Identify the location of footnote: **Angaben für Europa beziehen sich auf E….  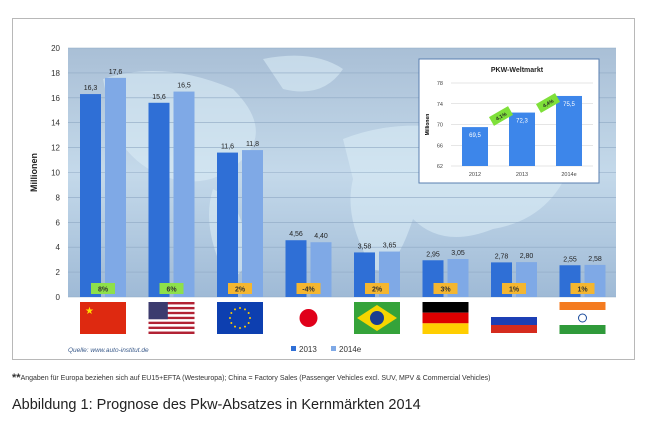
(251, 378).